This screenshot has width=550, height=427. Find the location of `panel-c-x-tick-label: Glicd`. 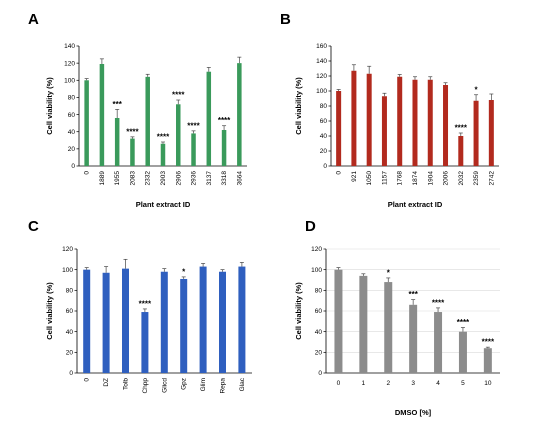

panel-c-x-tick-label: Glicd is located at coordinates (164, 385).